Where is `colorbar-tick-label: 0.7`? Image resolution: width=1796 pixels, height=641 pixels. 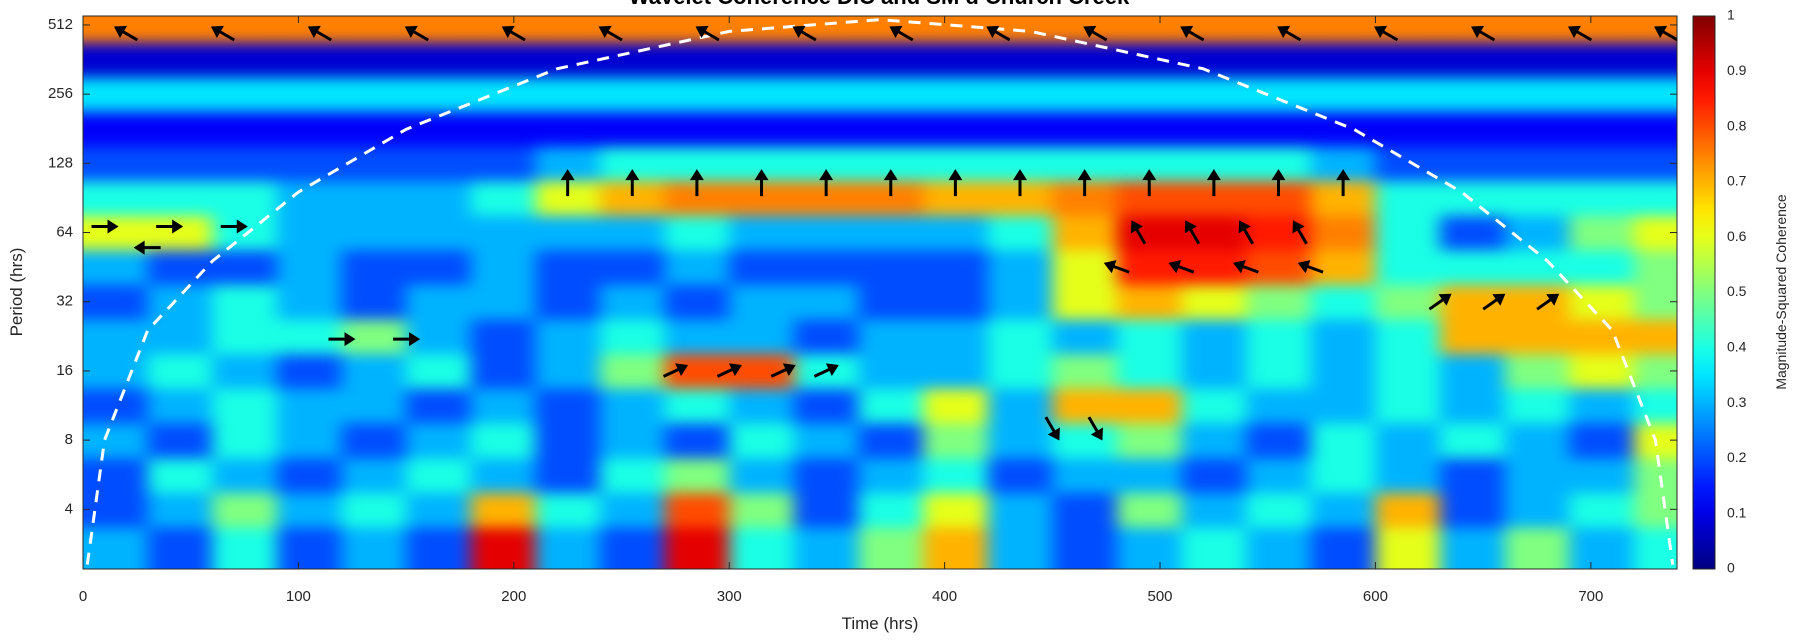 colorbar-tick-label: 0.7 is located at coordinates (1737, 181).